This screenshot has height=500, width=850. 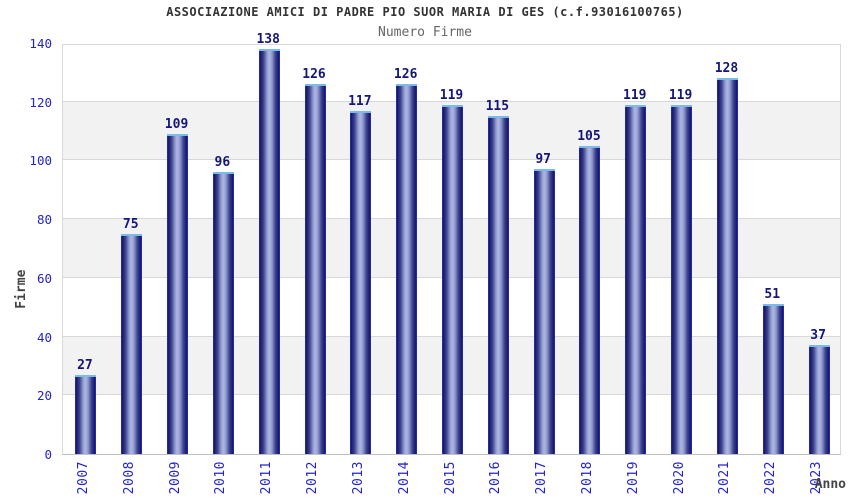 I want to click on y-tick-label: 60, so click(x=44, y=278).